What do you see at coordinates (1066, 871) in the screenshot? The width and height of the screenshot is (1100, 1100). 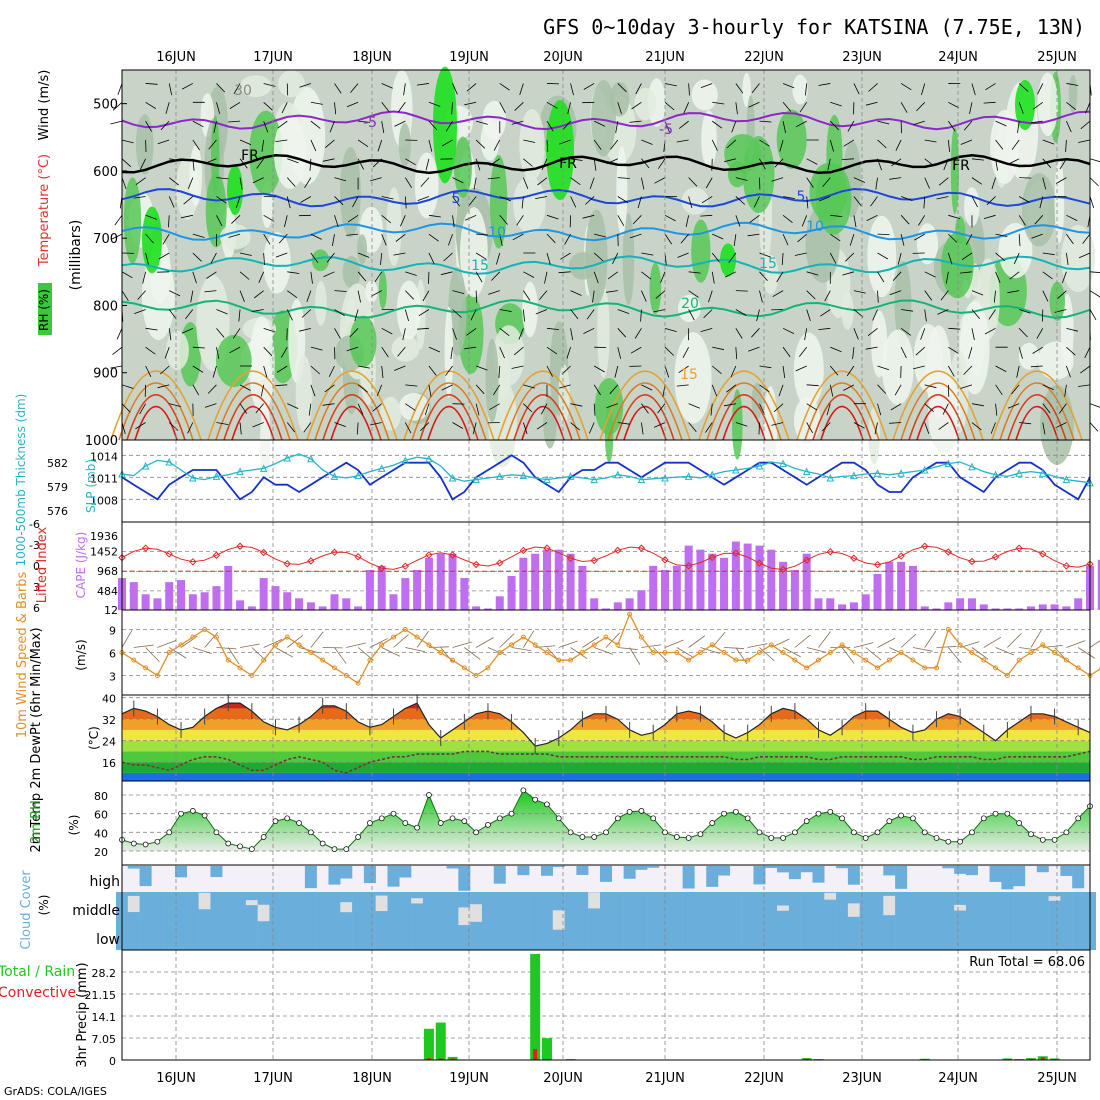 I see `cloud-high` at bounding box center [1066, 871].